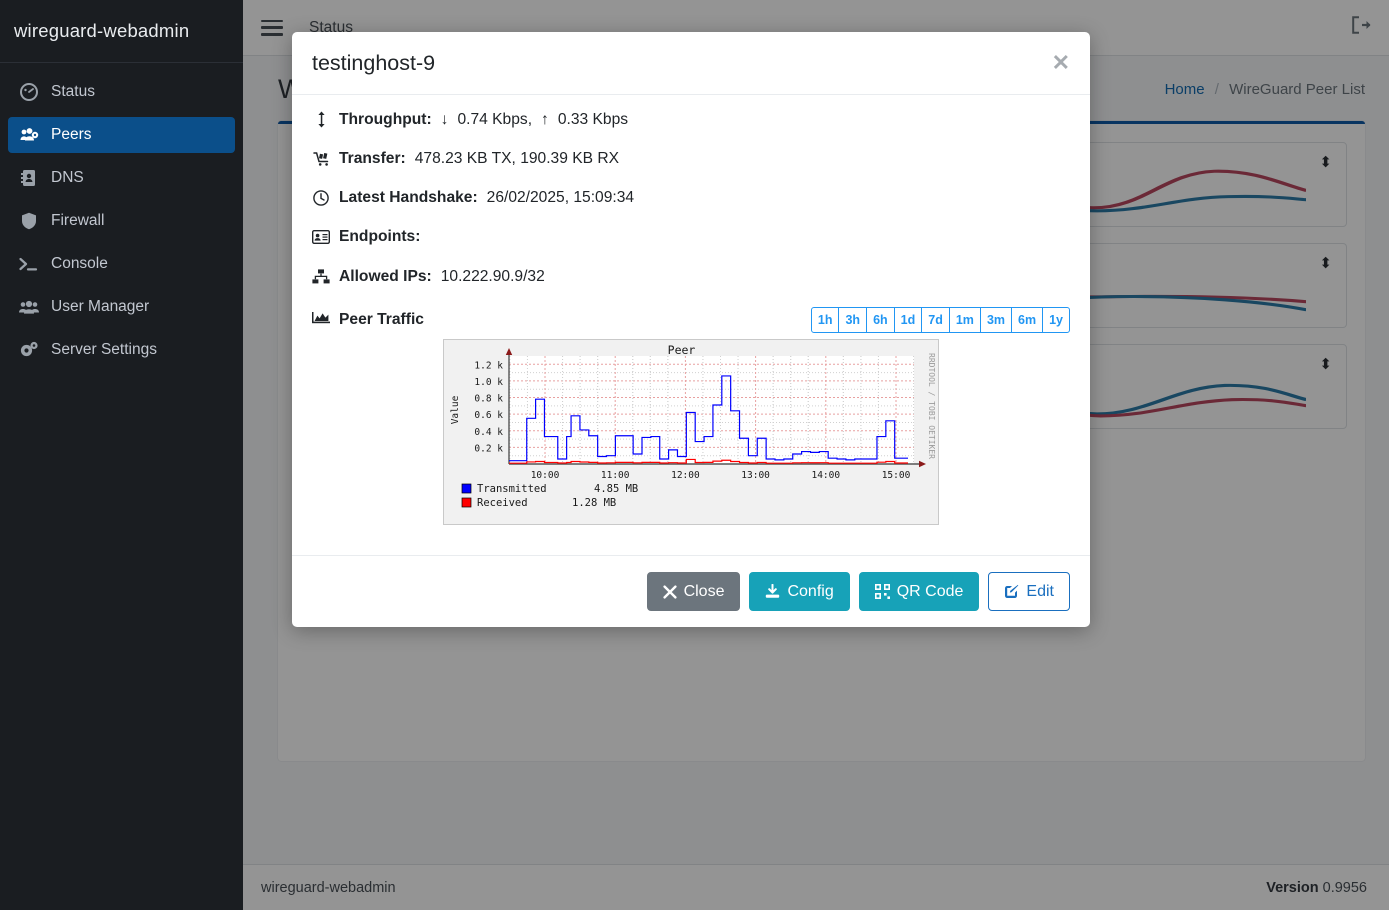 This screenshot has height=910, width=1389. I want to click on modal-header: testinghost-9 ✕, so click(691, 63).